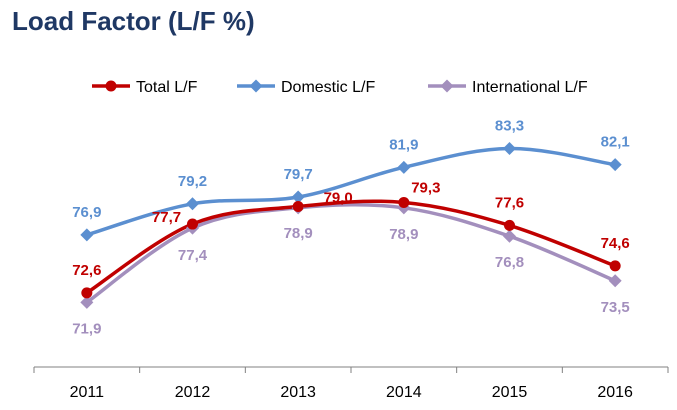 This screenshot has height=410, width=677. I want to click on data-label: 77,7, so click(166, 217).